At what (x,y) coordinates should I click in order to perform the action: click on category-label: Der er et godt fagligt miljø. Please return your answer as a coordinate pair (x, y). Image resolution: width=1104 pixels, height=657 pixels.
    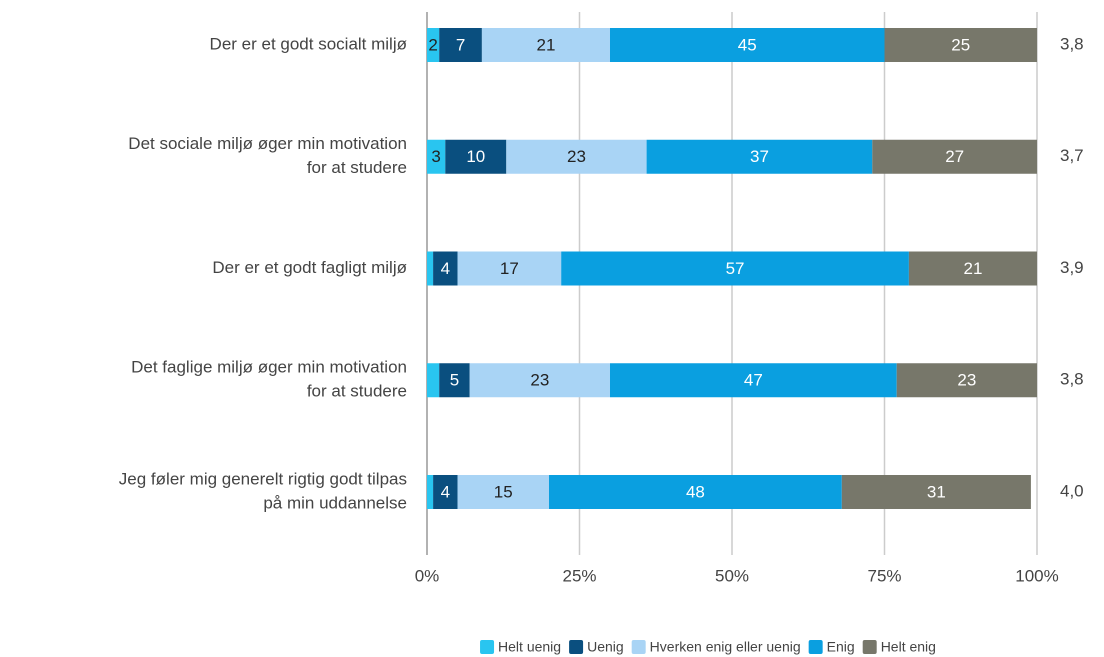
    Looking at the image, I should click on (309, 267).